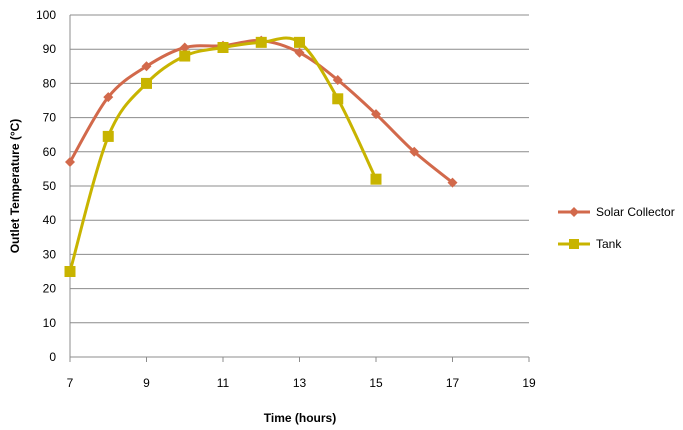 The height and width of the screenshot is (430, 683). Describe the element at coordinates (50, 220) in the screenshot. I see `y-tick-label: 40` at that location.